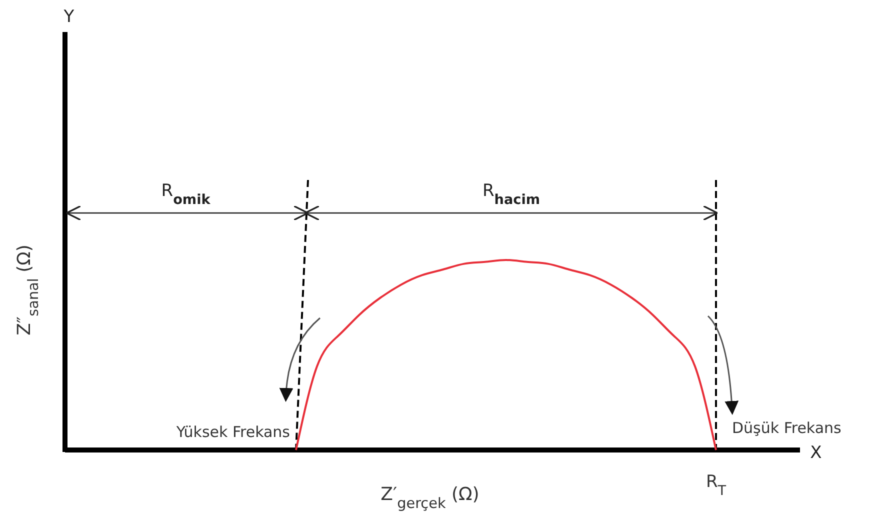 The height and width of the screenshot is (517, 893). Describe the element at coordinates (232, 432) in the screenshot. I see `annotation: Yüksek Frekans` at that location.